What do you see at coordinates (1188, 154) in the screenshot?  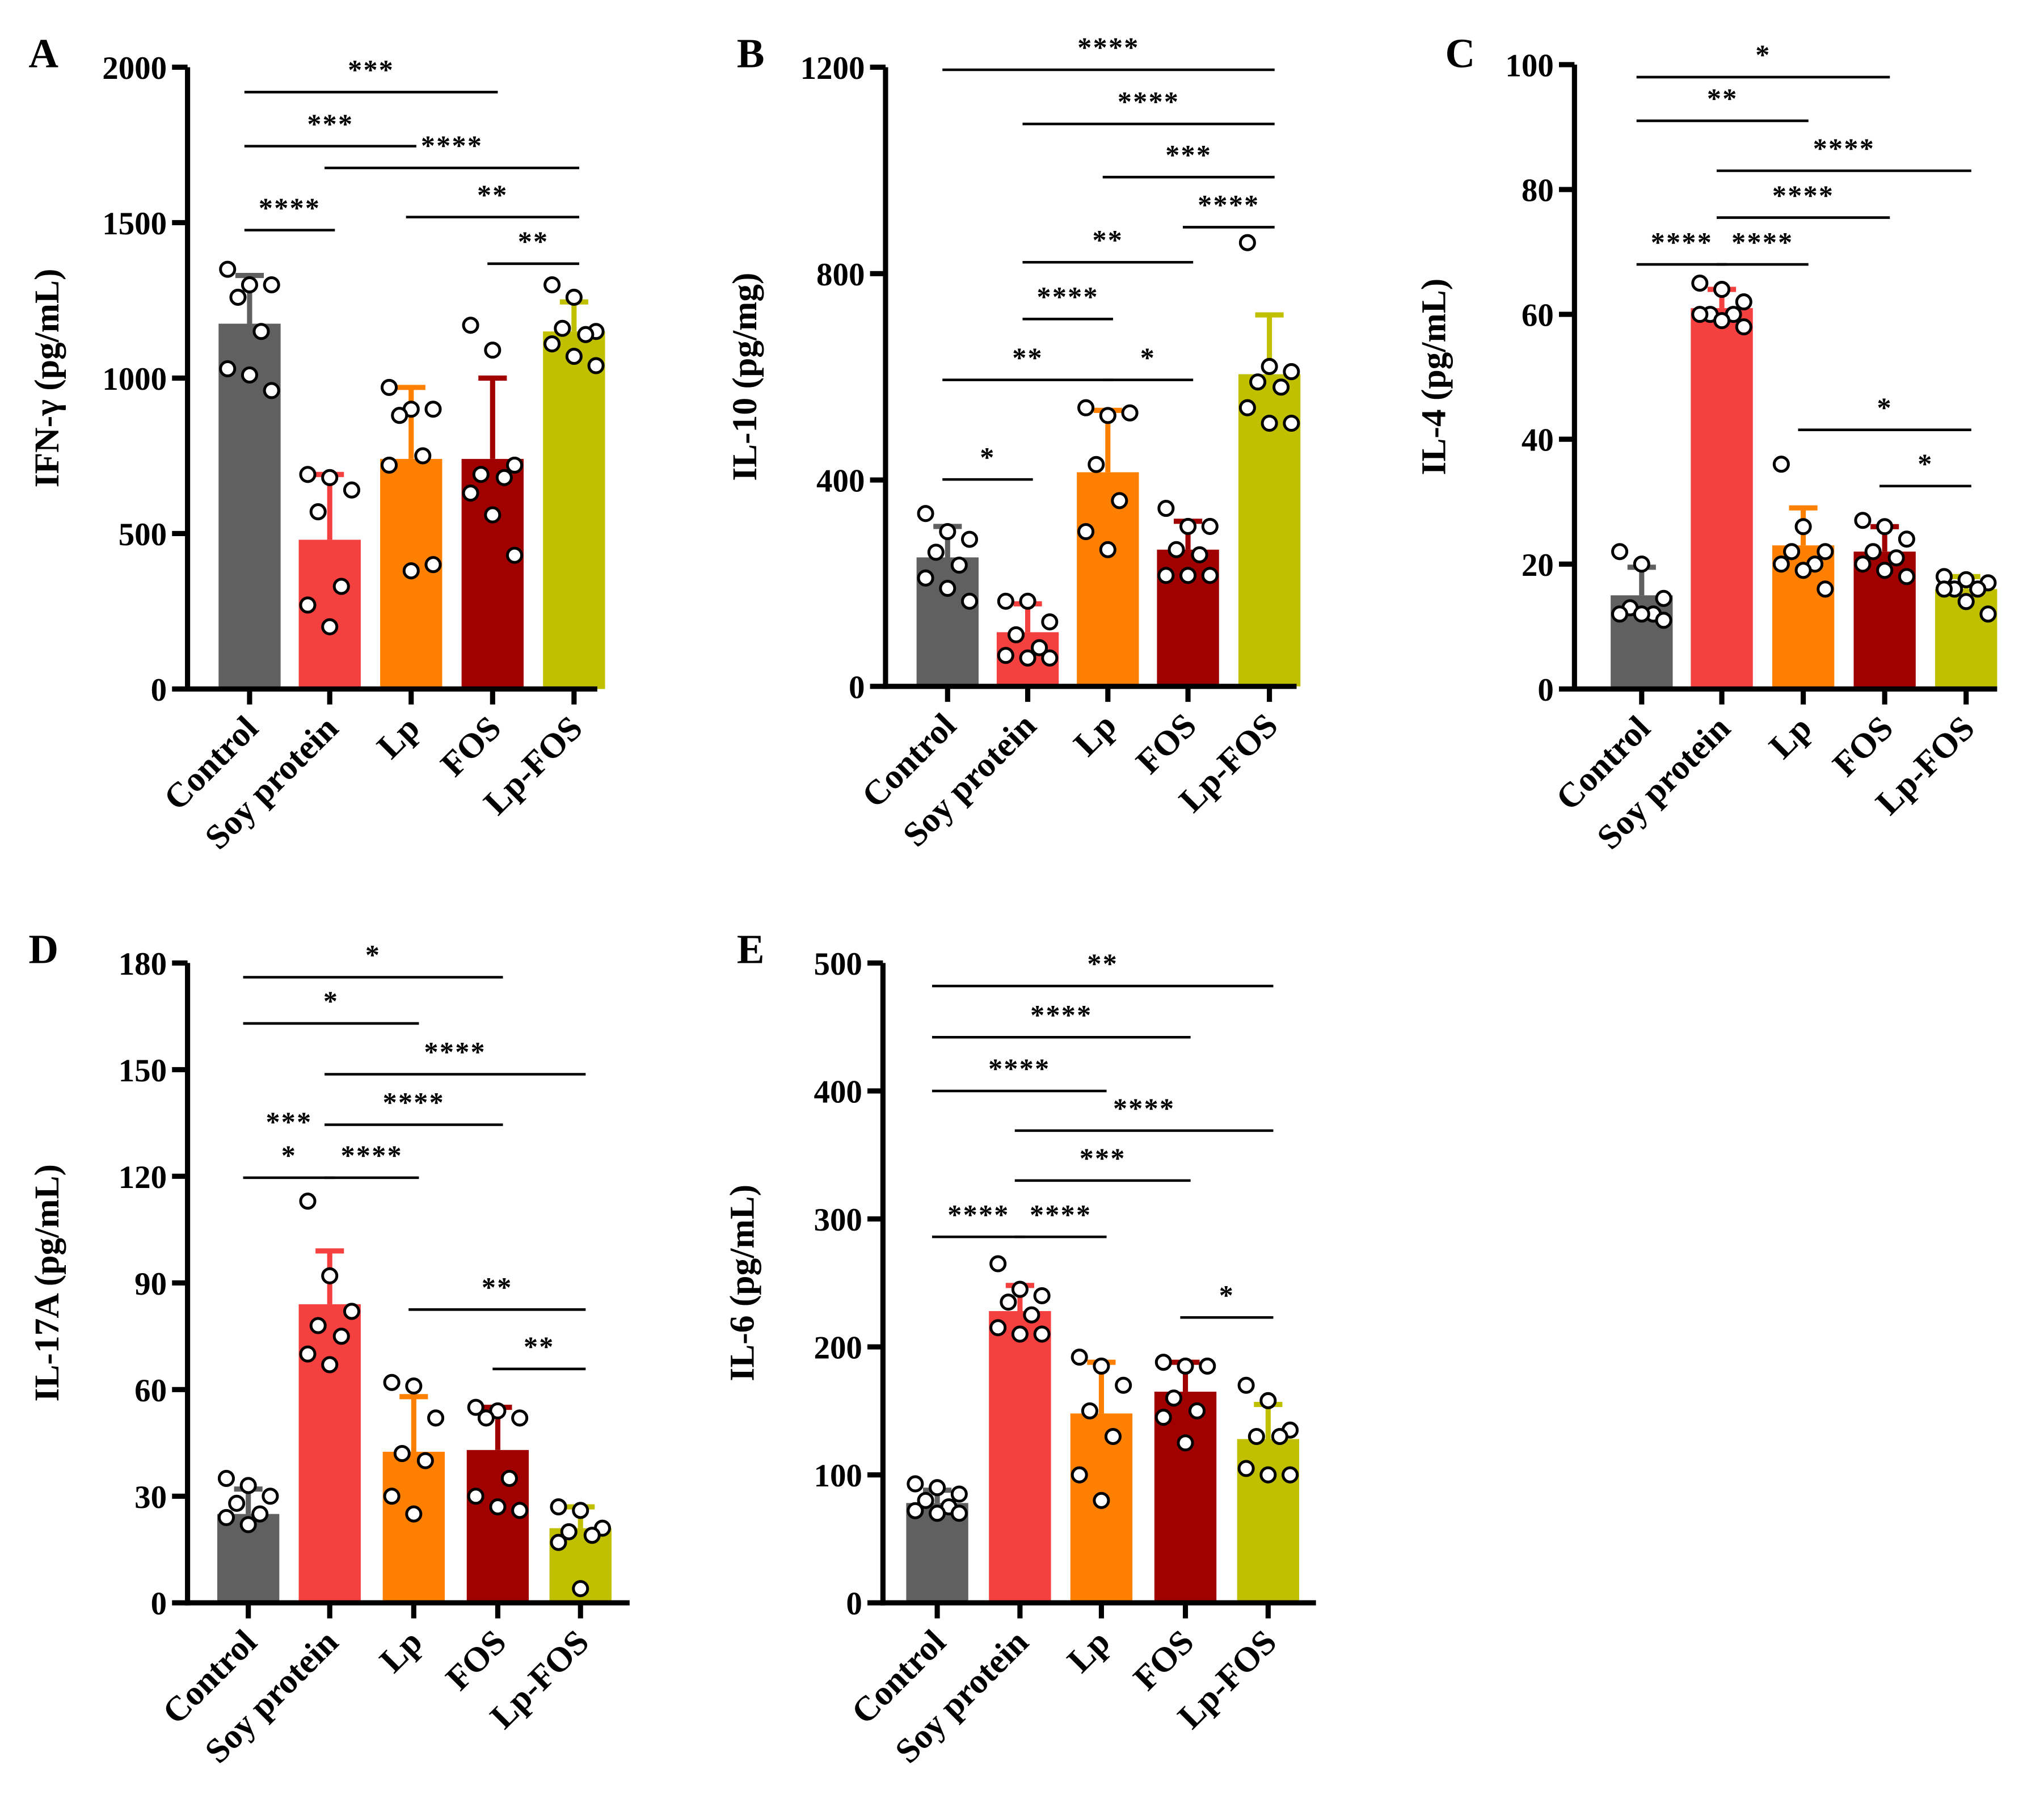 I see `significance-label: ***` at bounding box center [1188, 154].